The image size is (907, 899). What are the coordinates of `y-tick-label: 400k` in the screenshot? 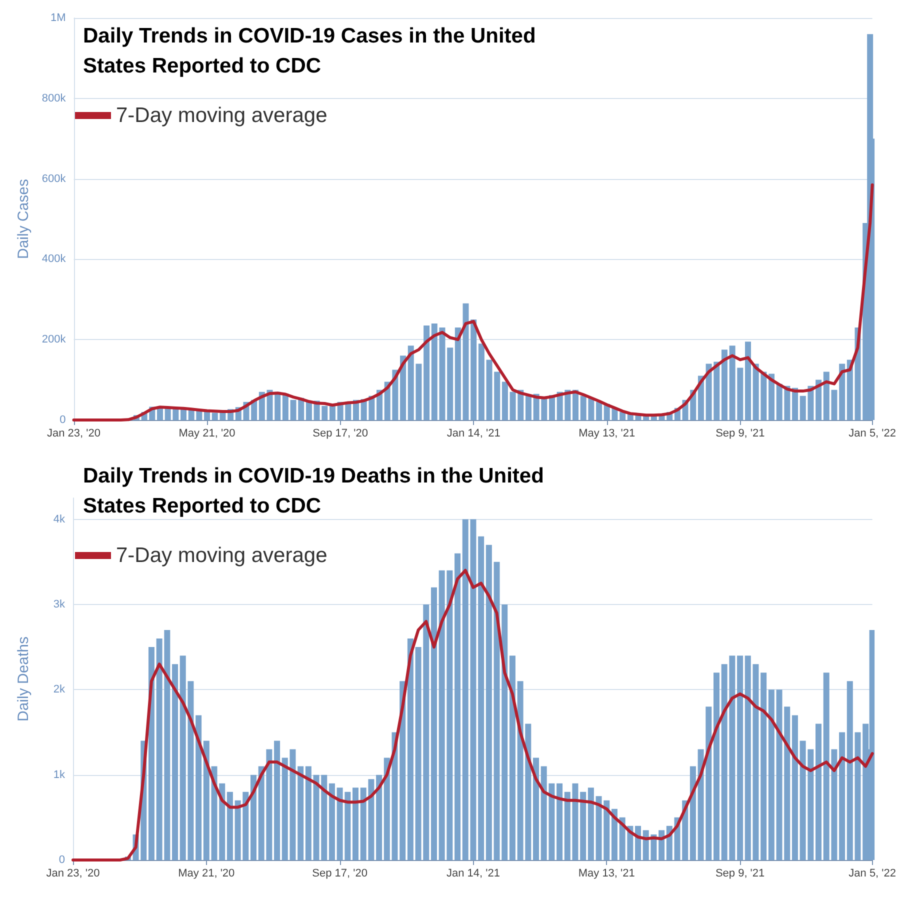 It's located at (54, 259).